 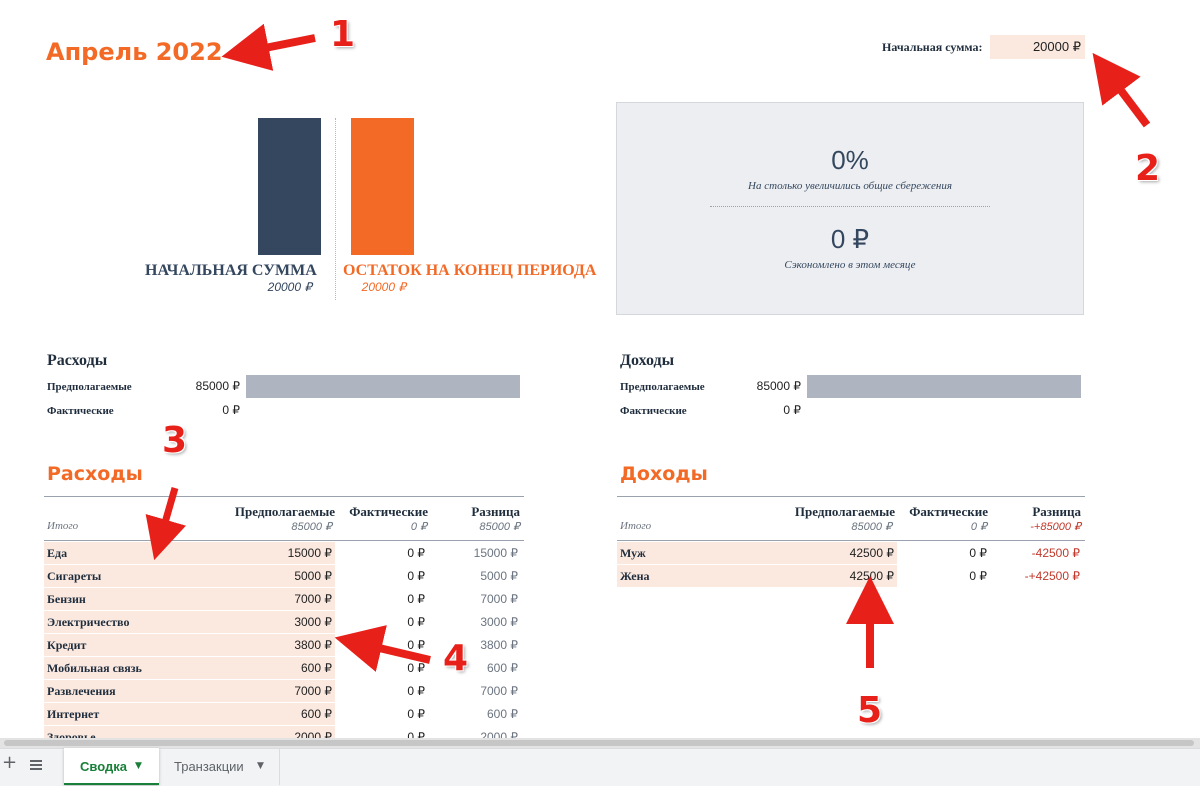 What do you see at coordinates (383, 287) in the screenshot?
I see `end-balance-caption-value: 20000 ₽` at bounding box center [383, 287].